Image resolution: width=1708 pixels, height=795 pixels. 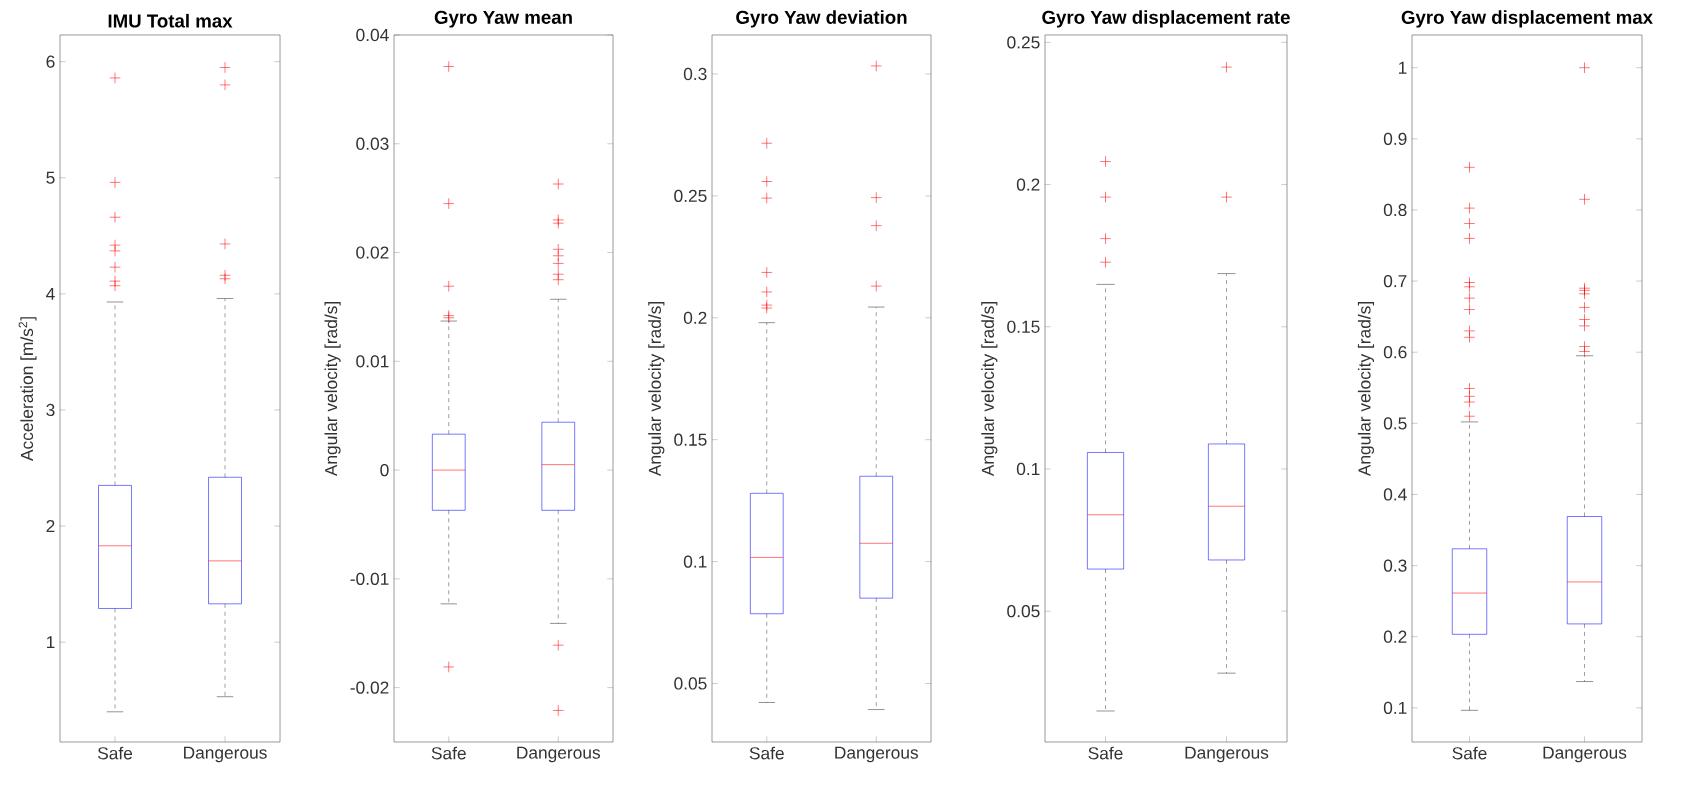 What do you see at coordinates (369, 687) in the screenshot?
I see `y-tick-label: -0.02` at bounding box center [369, 687].